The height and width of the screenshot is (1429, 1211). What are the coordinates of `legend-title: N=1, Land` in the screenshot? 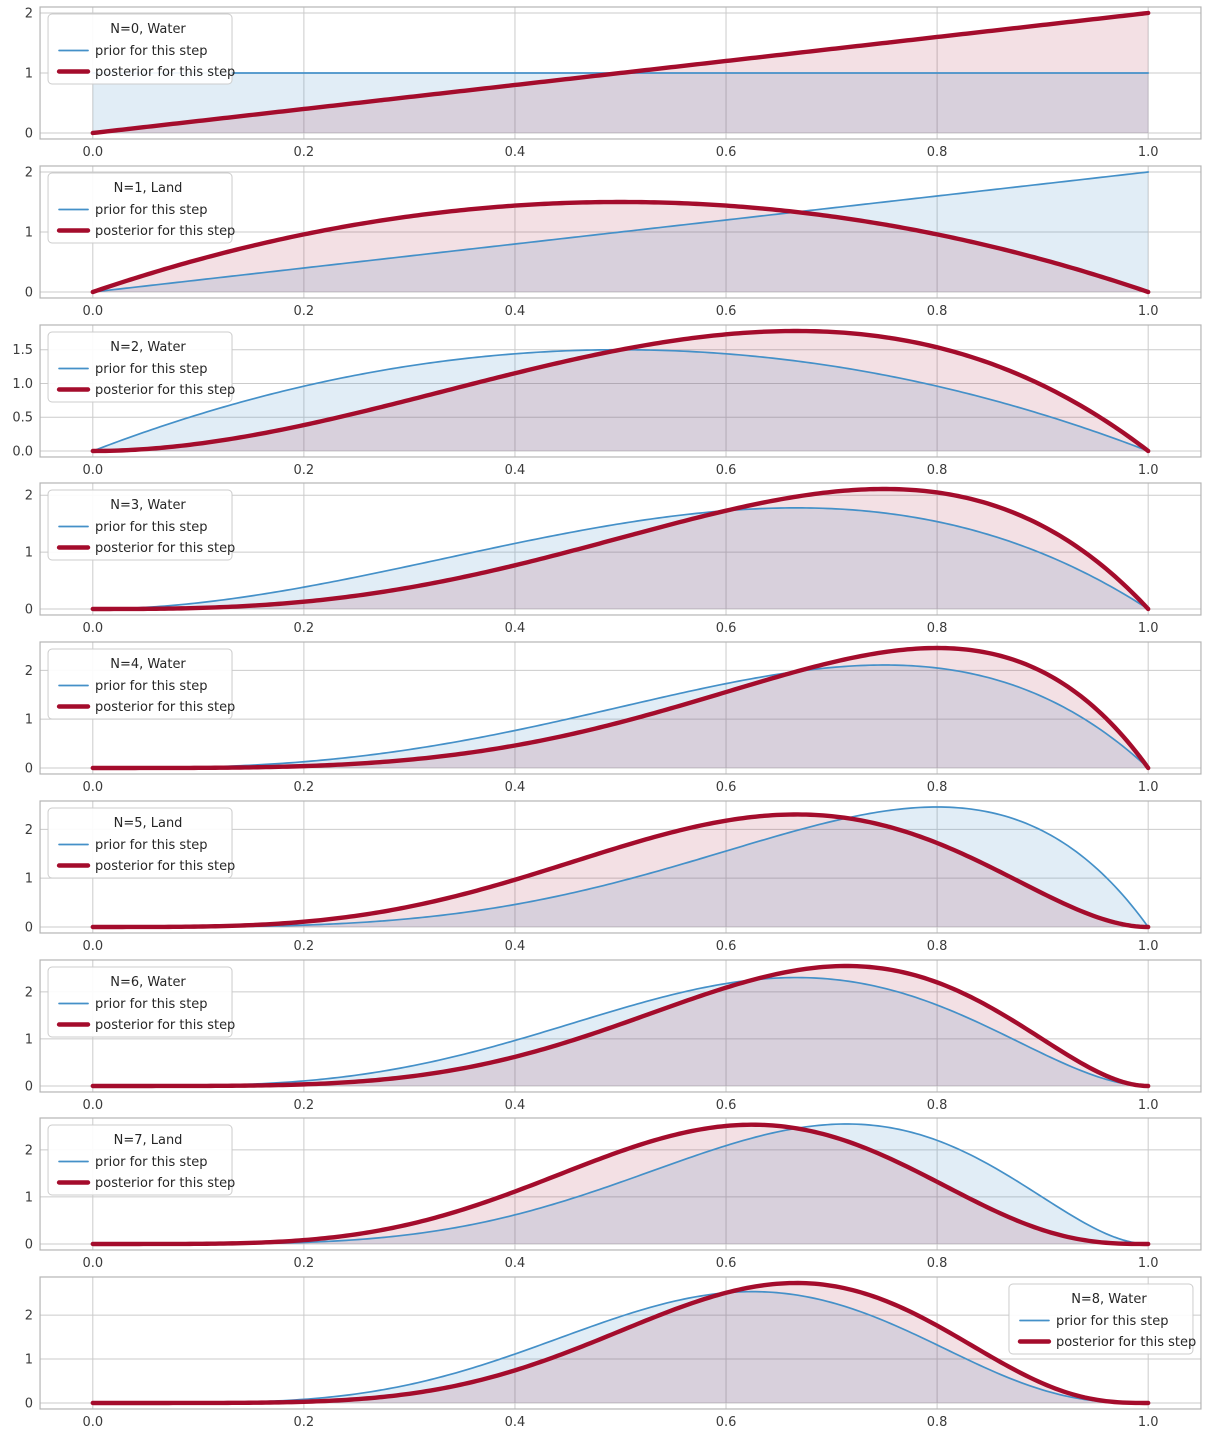 It's located at (148, 188).